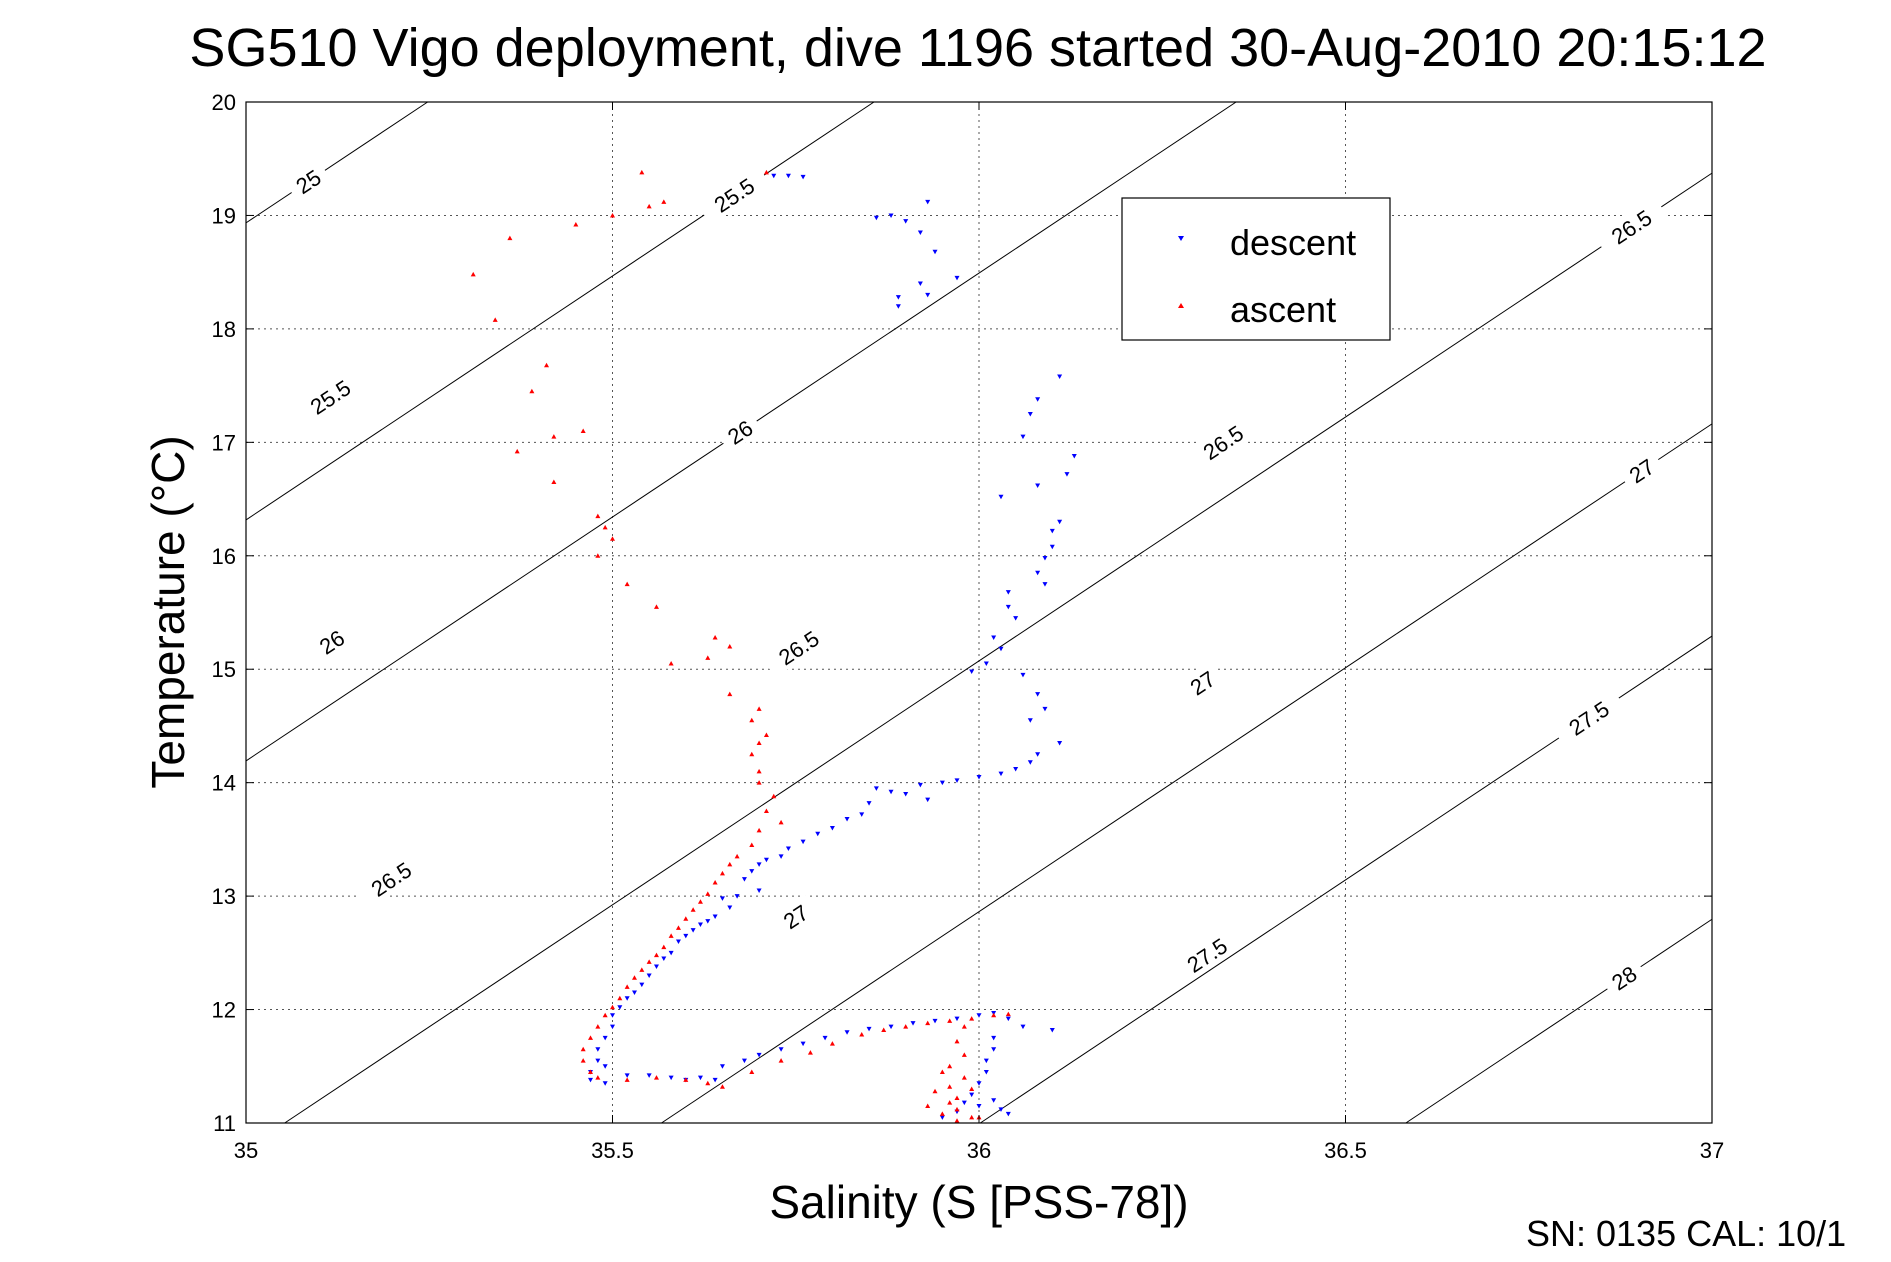 The image size is (1891, 1262). Describe the element at coordinates (168, 611) in the screenshot. I see `y-axis-label: Temperature (°C)` at that location.